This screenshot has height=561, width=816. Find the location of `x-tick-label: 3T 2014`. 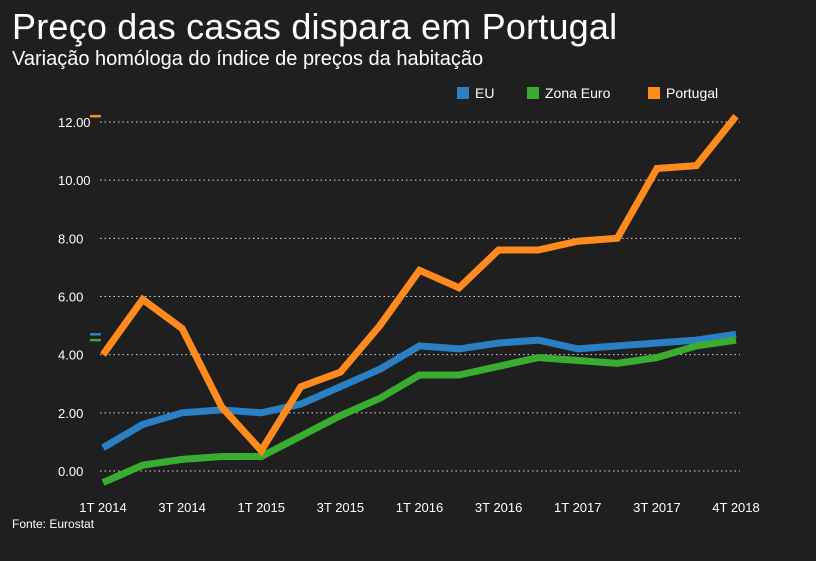

x-tick-label: 3T 2014 is located at coordinates (181, 507).